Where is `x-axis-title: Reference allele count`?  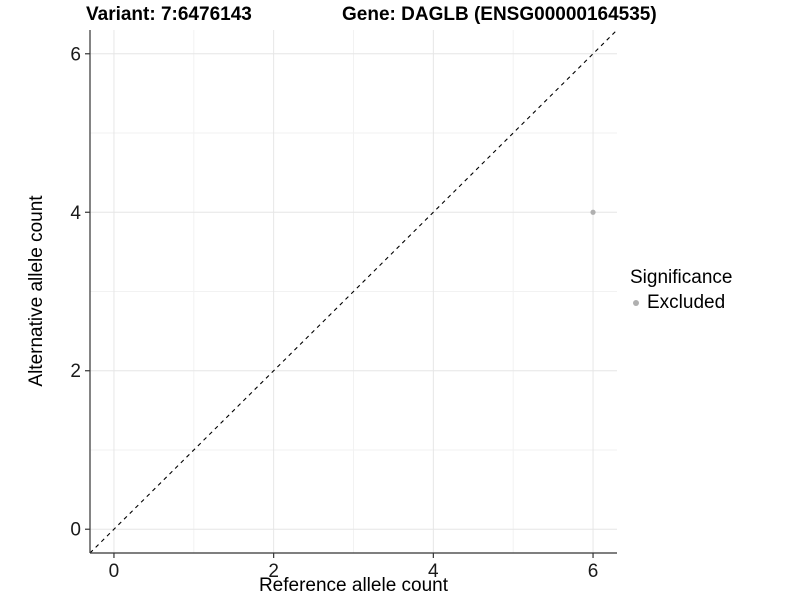
x-axis-title: Reference allele count is located at coordinates (353, 585).